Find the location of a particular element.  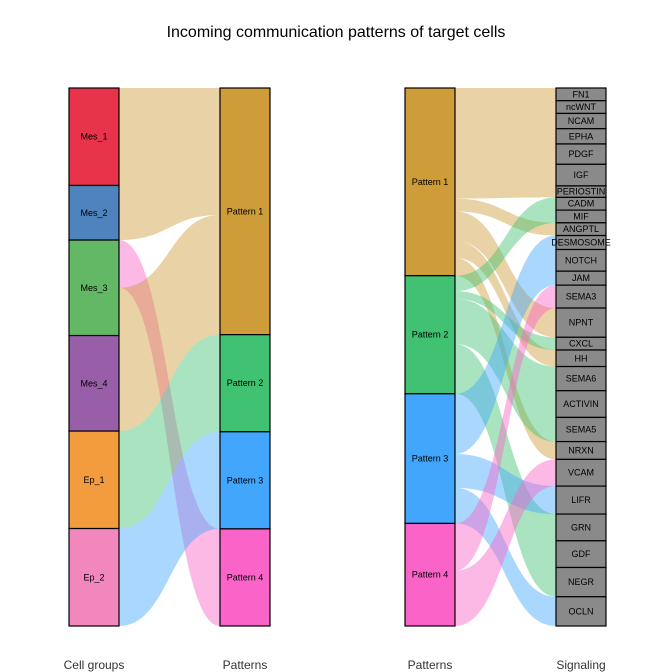

signaling-label-jam: JAM is located at coordinates (581, 278).